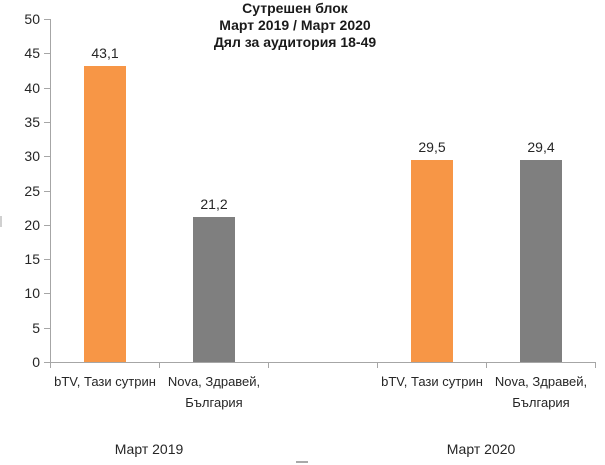 The width and height of the screenshot is (605, 465). Describe the element at coordinates (36, 362) in the screenshot. I see `y-axis-tick-label: 0` at that location.